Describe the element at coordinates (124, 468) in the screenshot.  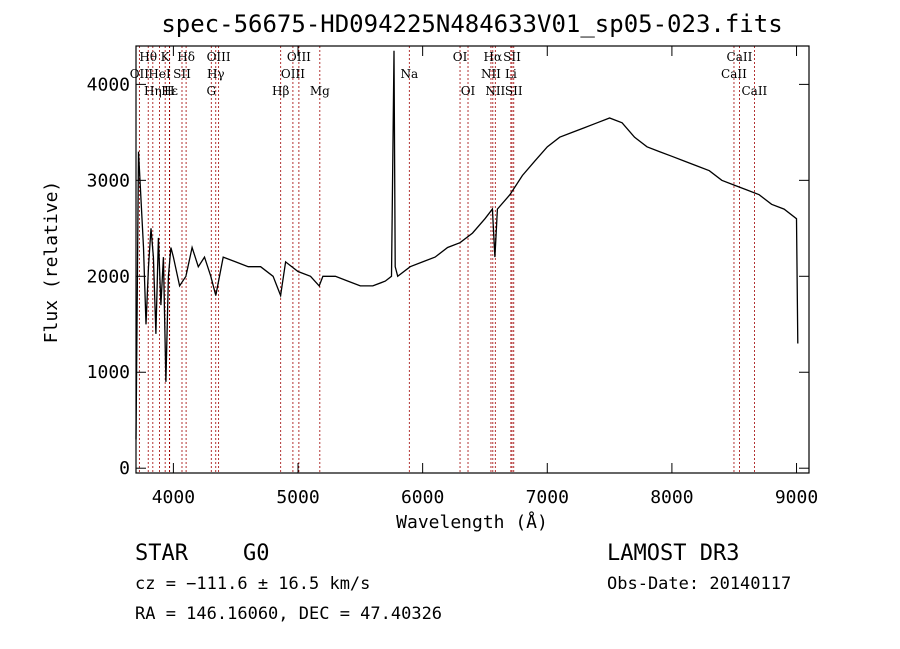
I see `y-tick-label: 0` at that location.